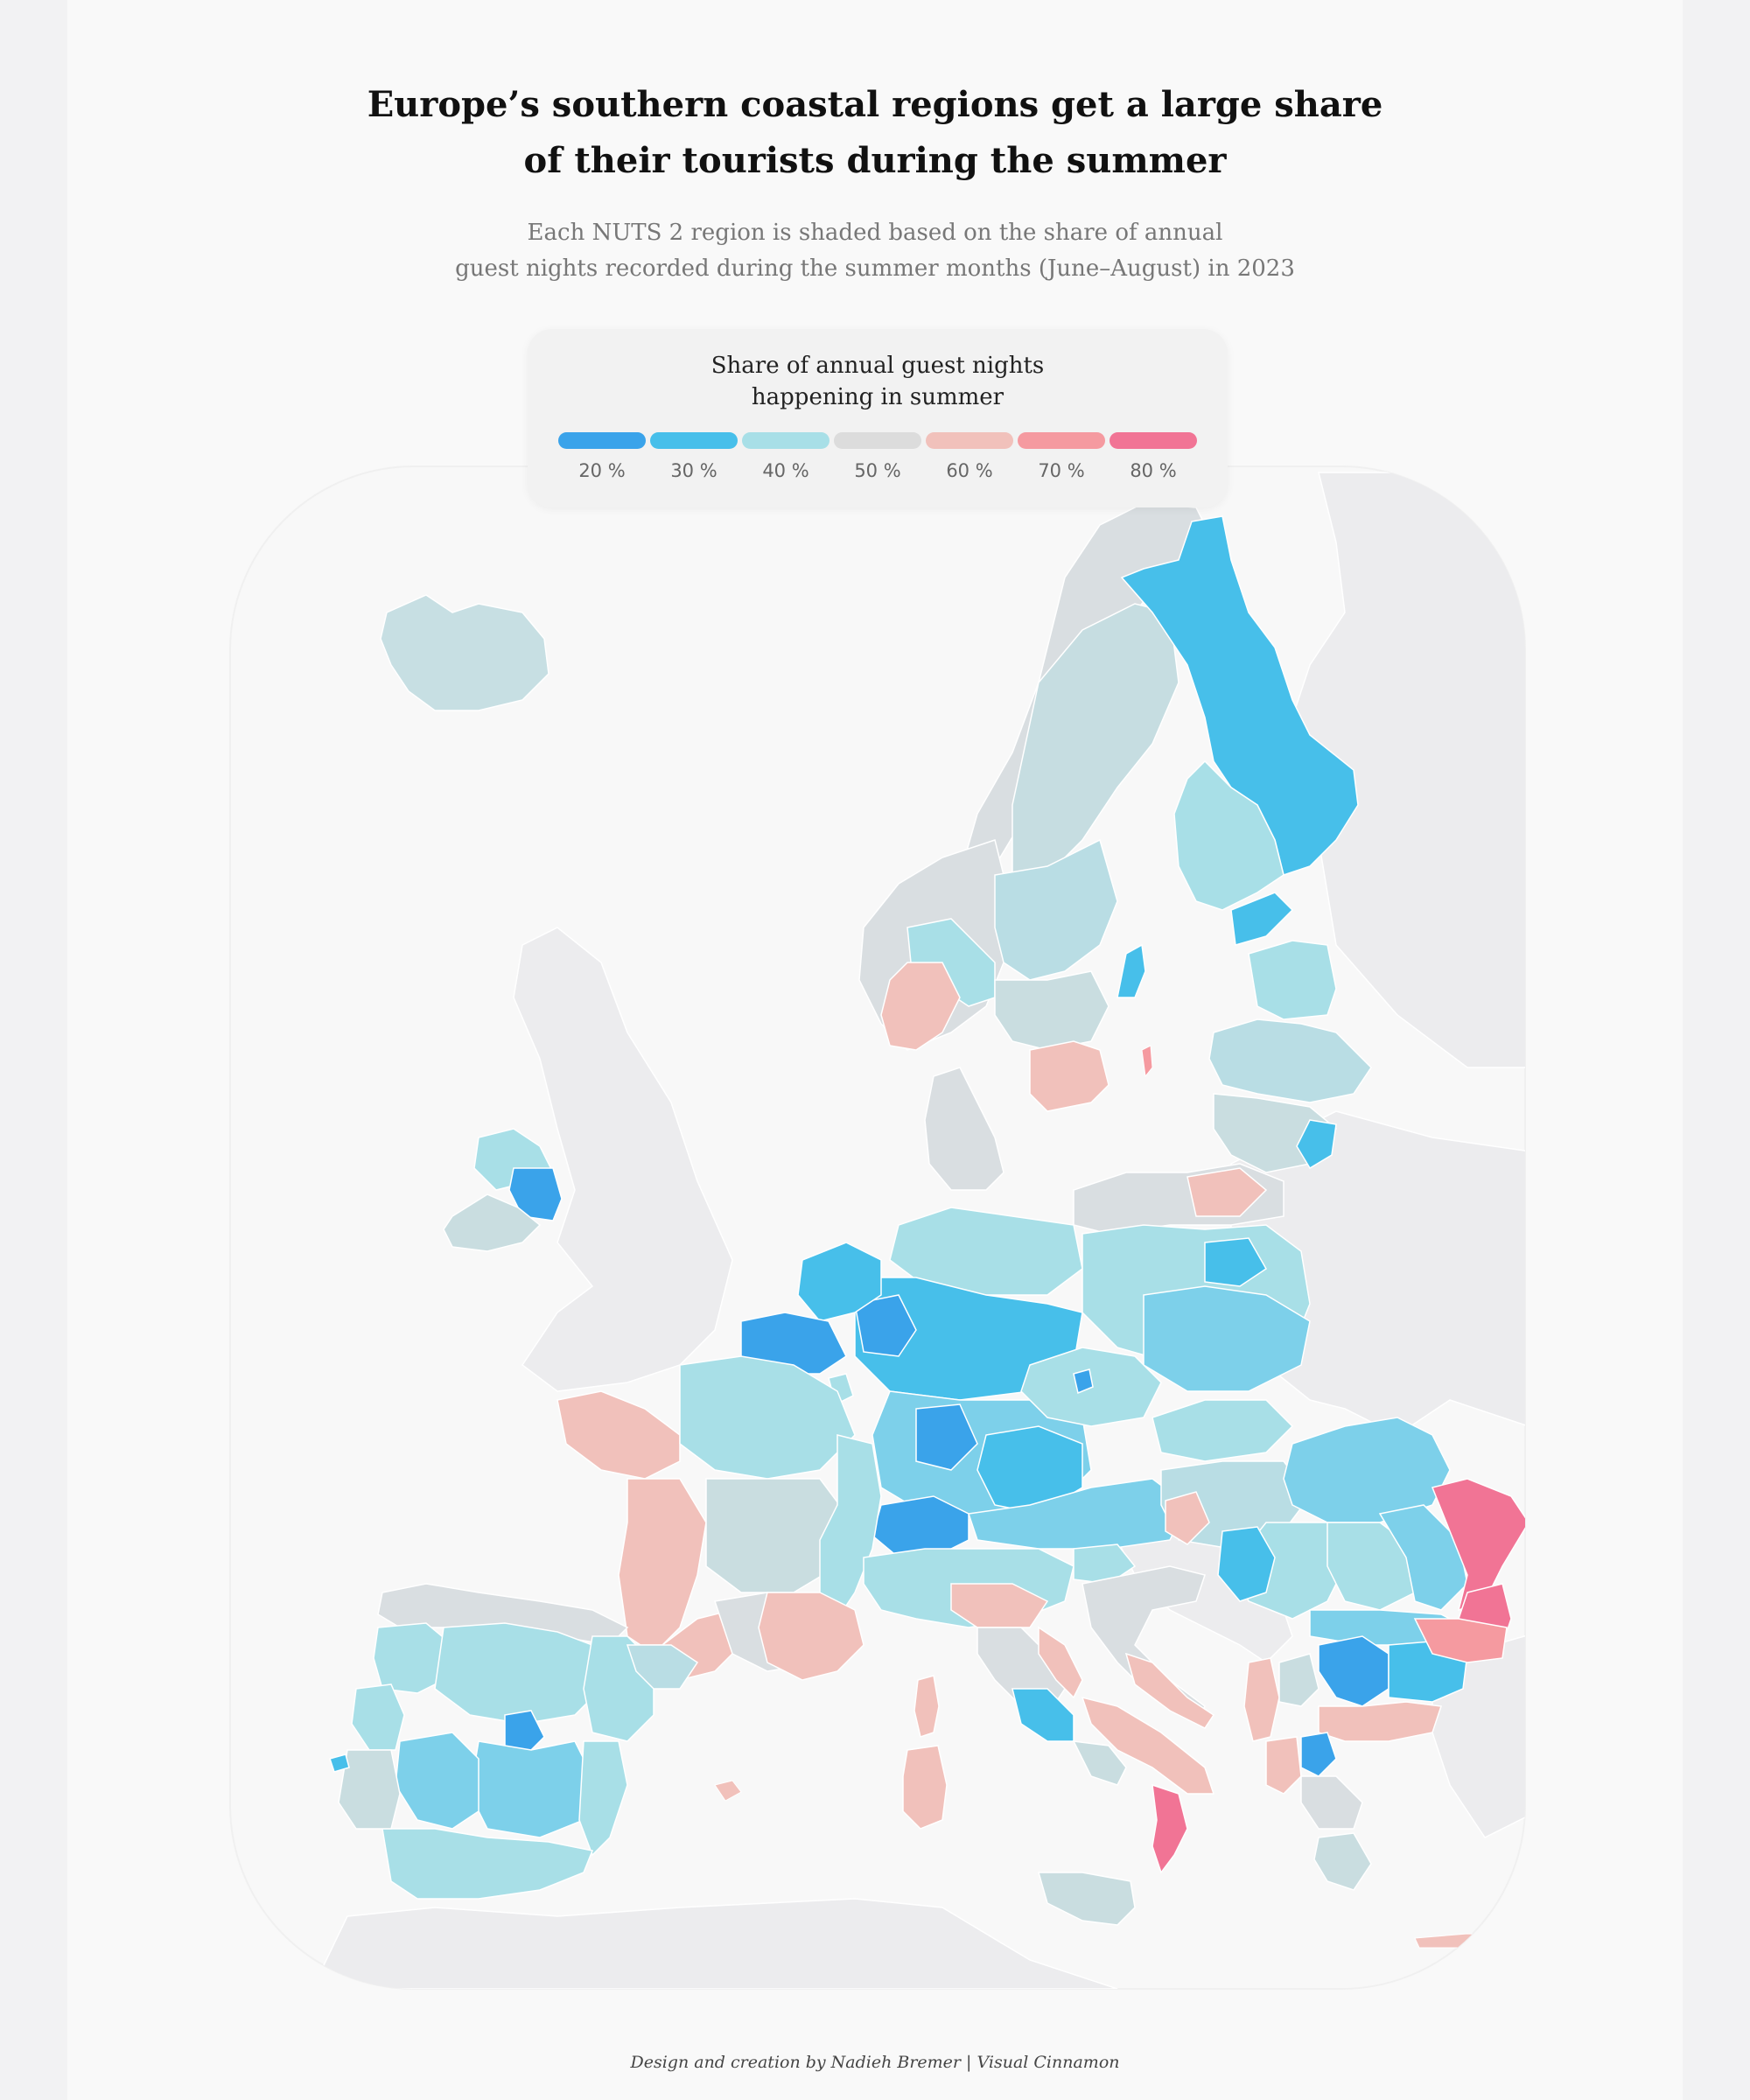 The height and width of the screenshot is (2100, 1750). I want to click on region-greece-west, so click(1283, 1765).